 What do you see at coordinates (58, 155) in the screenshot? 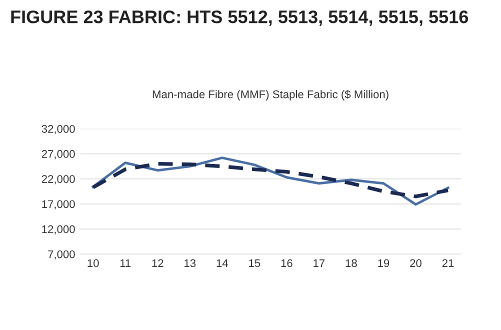
I see `y-tick-label: 27,000` at bounding box center [58, 155].